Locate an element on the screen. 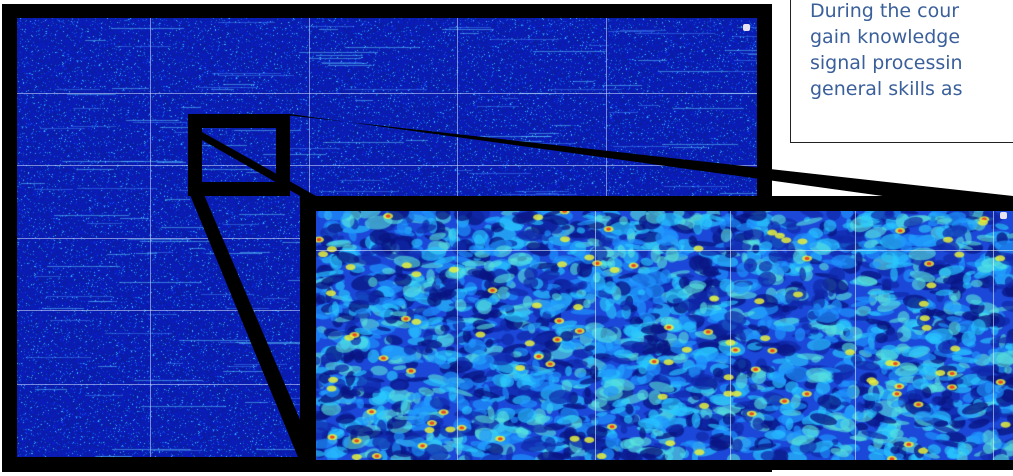 This screenshot has width=1013, height=476. description-line: During the cour is located at coordinates (885, 11).